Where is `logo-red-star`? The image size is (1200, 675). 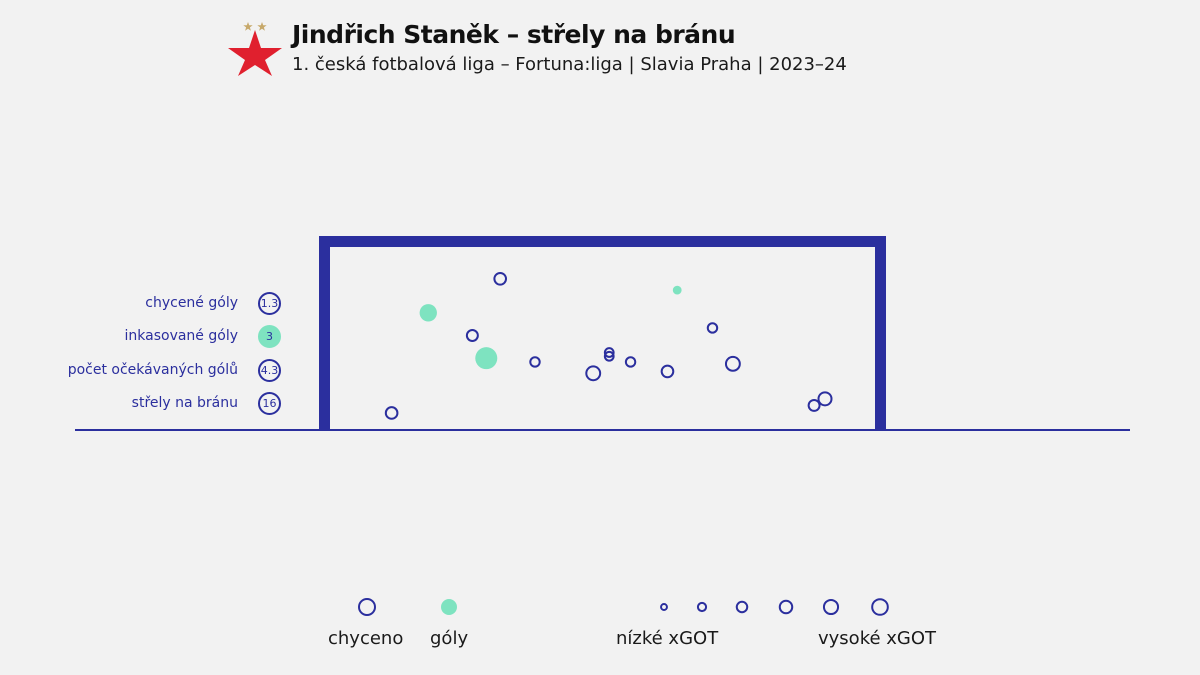 logo-red-star is located at coordinates (255, 53).